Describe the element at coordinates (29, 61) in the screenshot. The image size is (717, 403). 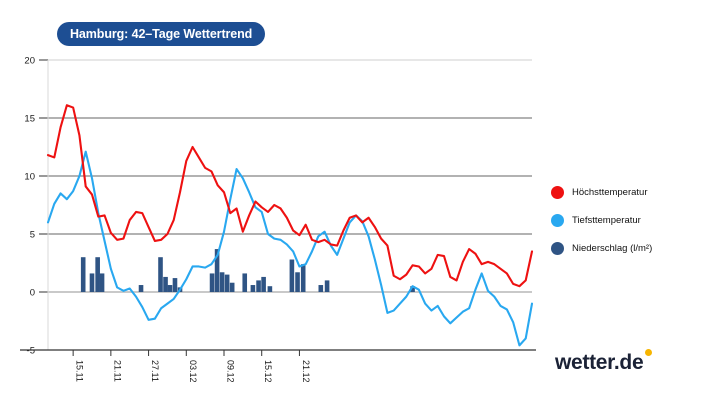
I see `ytick-label-20: 20` at that location.